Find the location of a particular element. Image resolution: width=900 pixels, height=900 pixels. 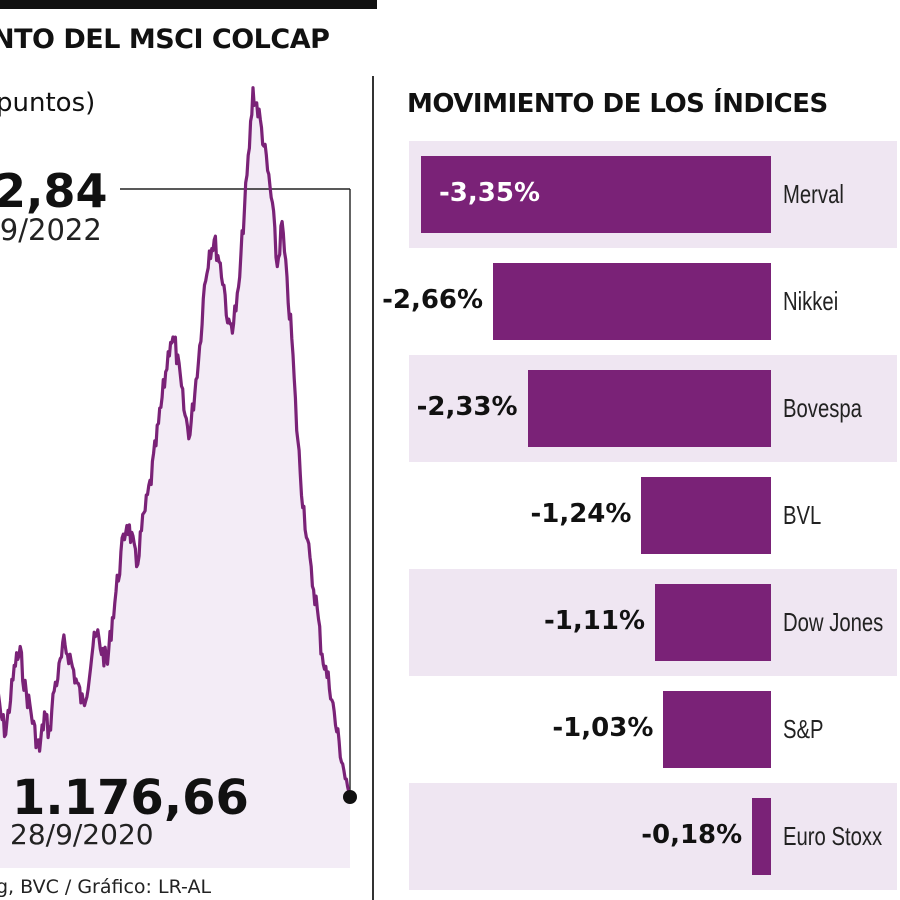

bar-category-label: Bovespa is located at coordinates (822, 407).